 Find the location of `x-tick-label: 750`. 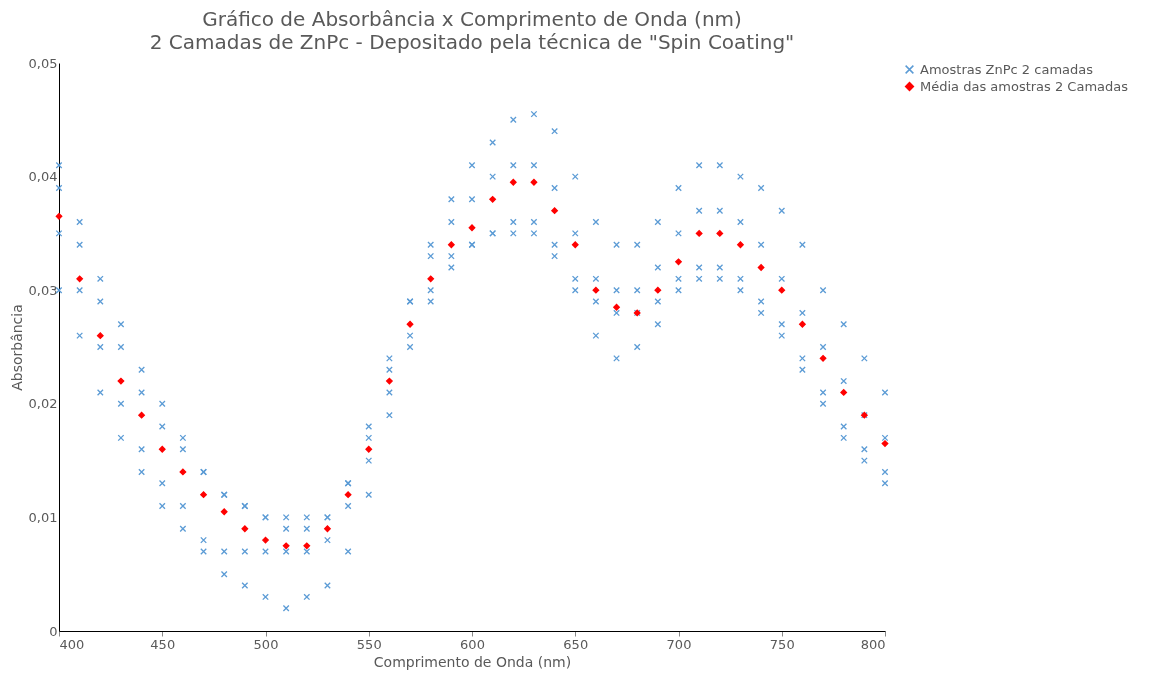

x-tick-label: 750 is located at coordinates (782, 644).